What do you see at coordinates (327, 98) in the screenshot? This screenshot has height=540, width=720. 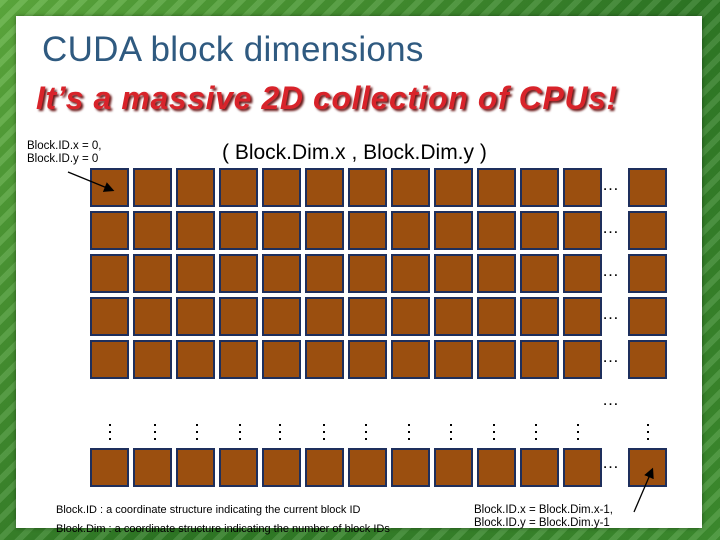 I see `slide-subtitle: It’s a massive 2D collection of CPUs!` at bounding box center [327, 98].